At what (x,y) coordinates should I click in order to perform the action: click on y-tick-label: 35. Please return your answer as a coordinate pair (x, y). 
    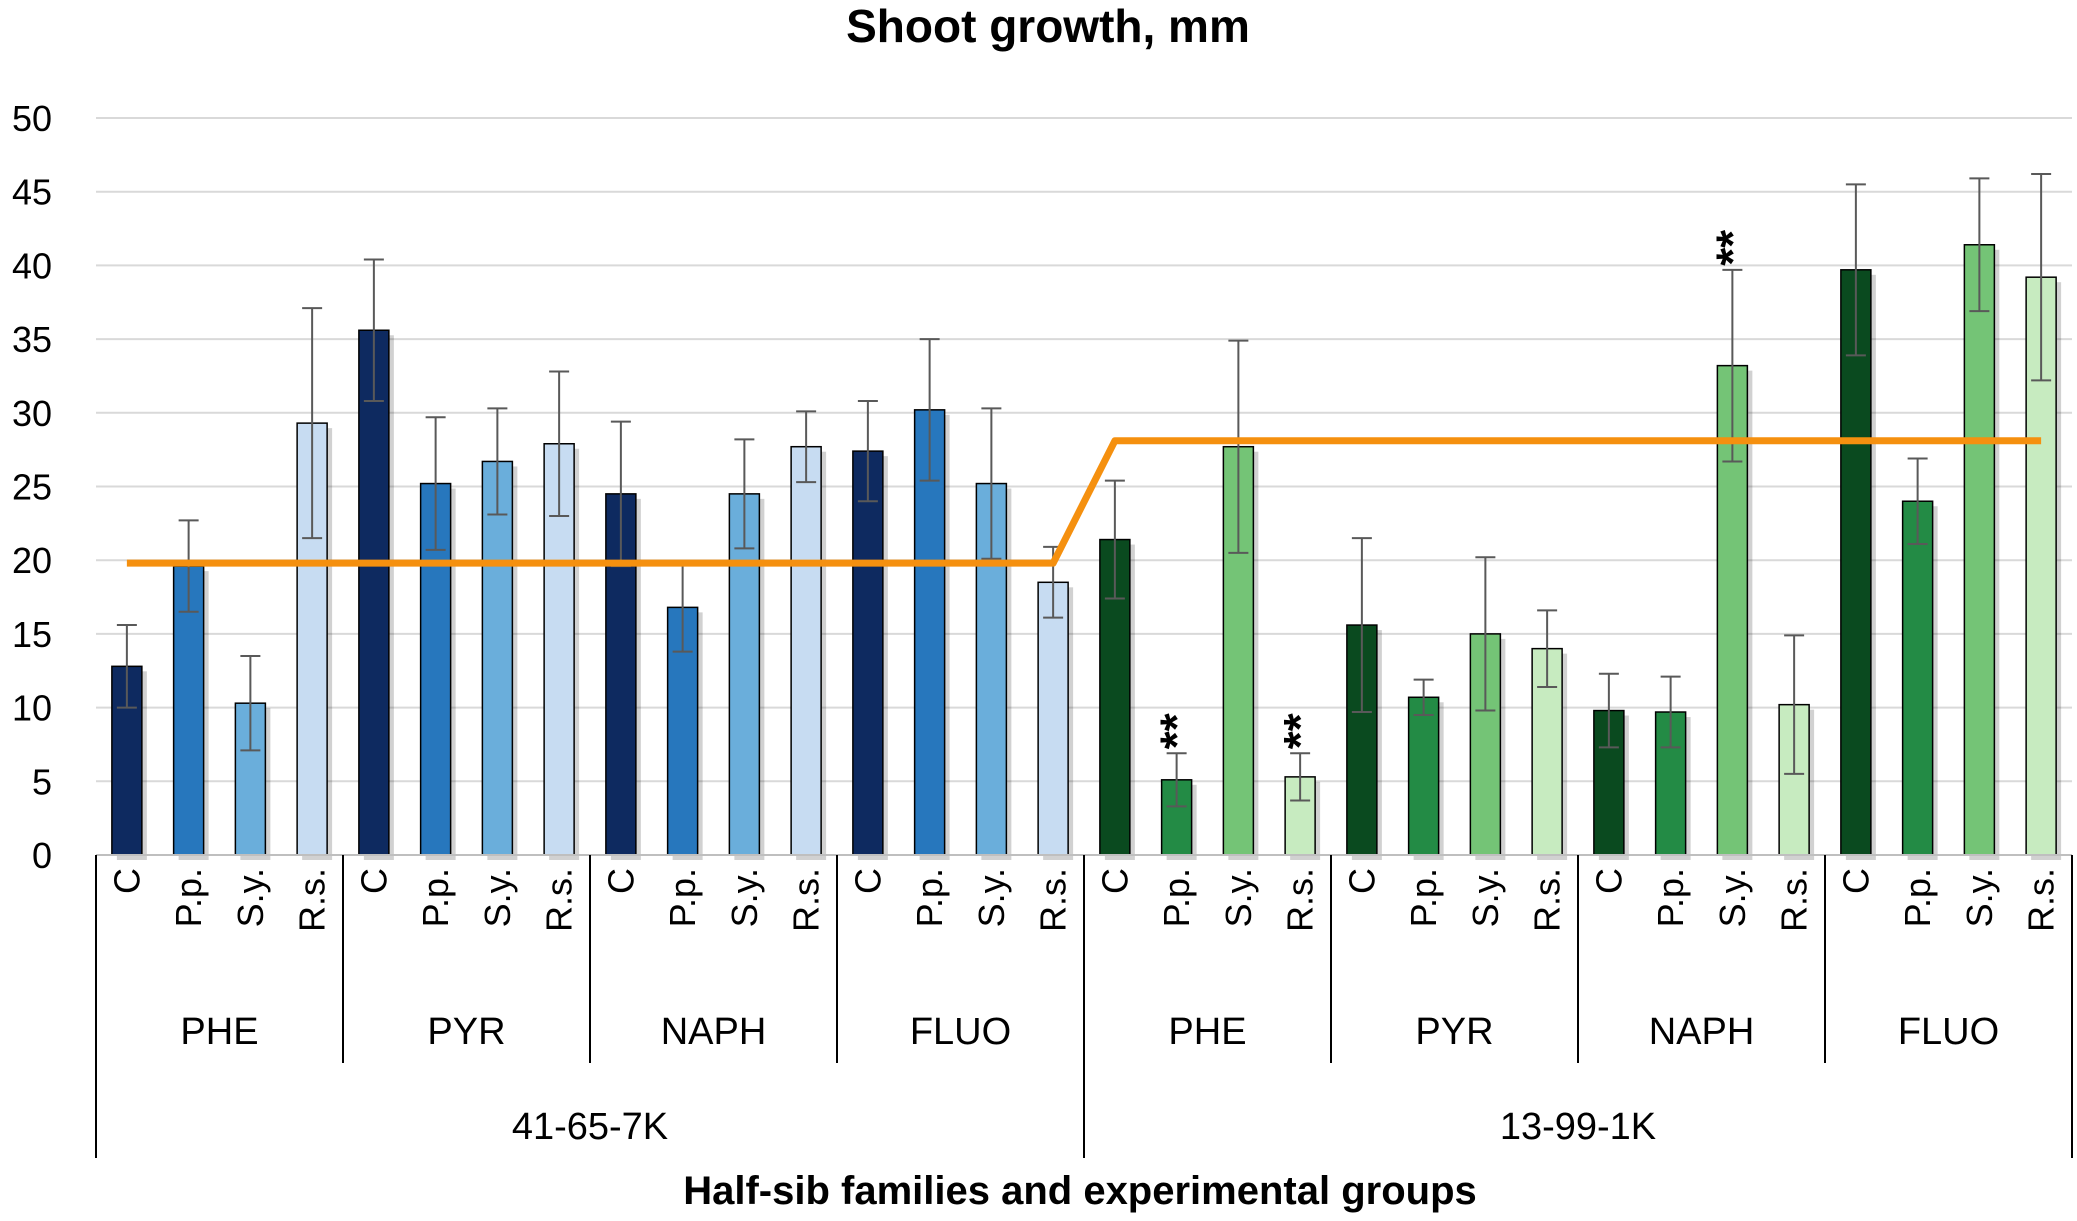
    Looking at the image, I should click on (32, 339).